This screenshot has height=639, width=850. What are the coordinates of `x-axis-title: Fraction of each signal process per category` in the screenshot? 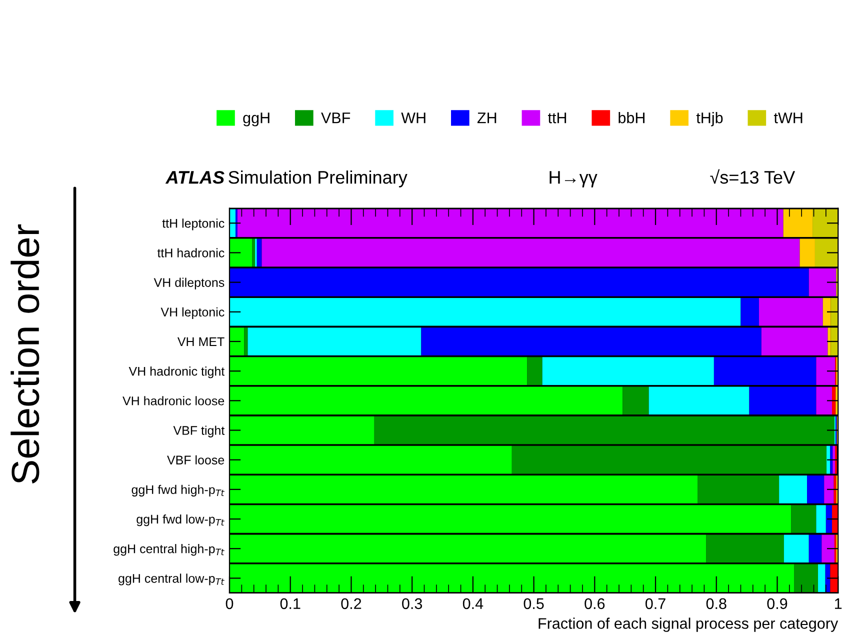 It's located at (688, 625).